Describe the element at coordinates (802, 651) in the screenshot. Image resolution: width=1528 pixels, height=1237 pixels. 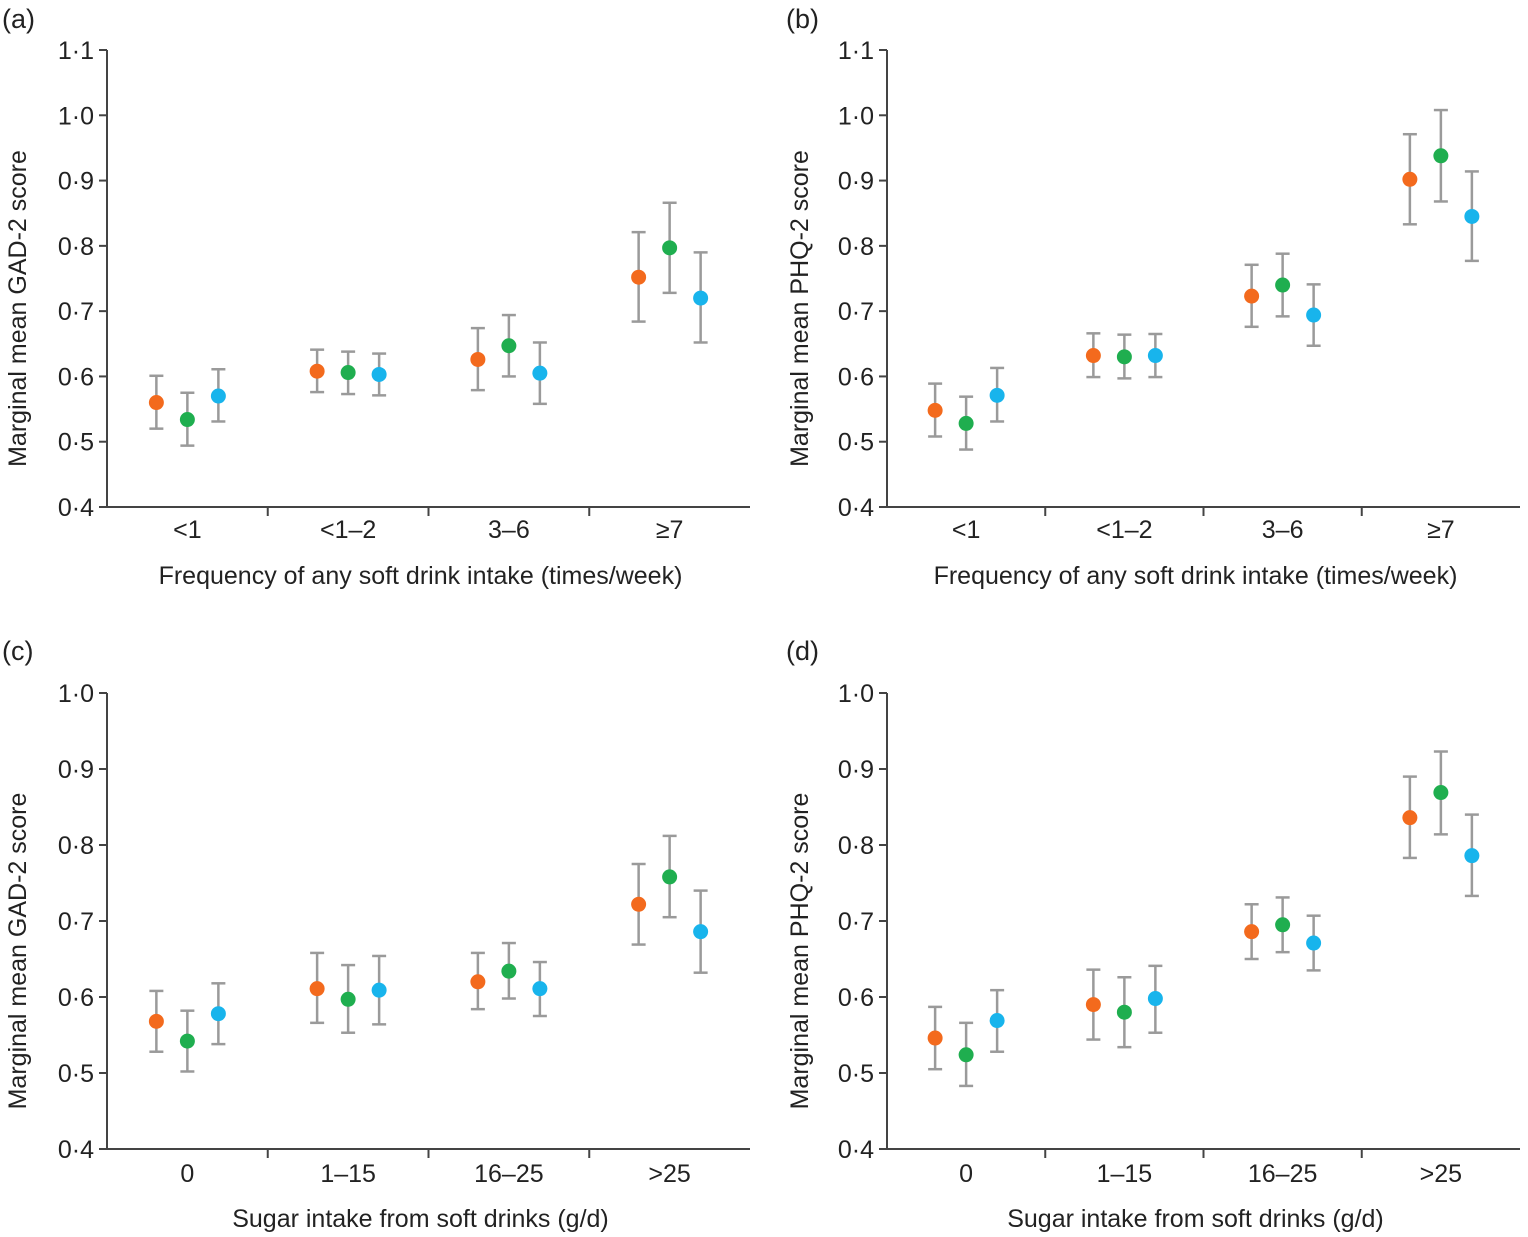
I see `panel-label: (d)` at that location.